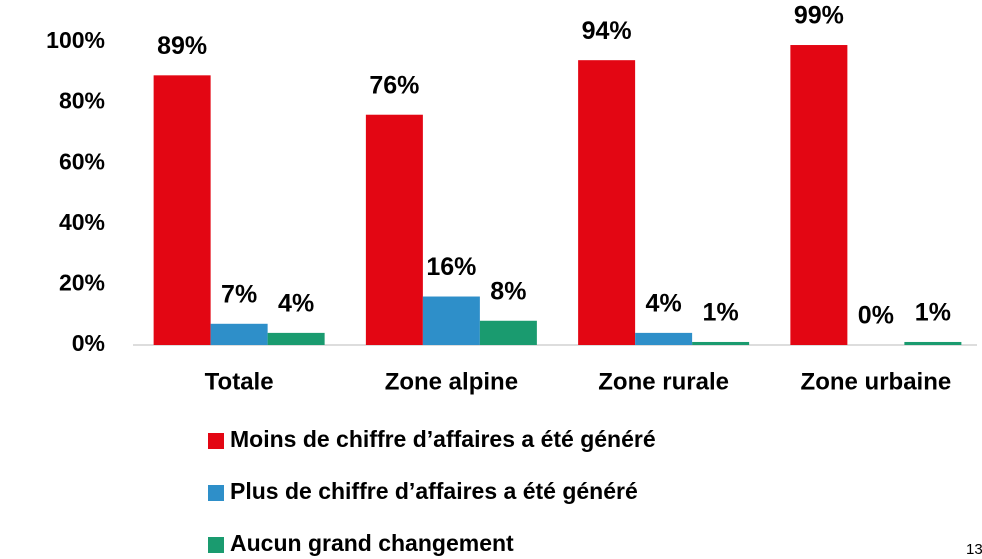  What do you see at coordinates (607, 31) in the screenshot?
I see `value-label: 94%` at bounding box center [607, 31].